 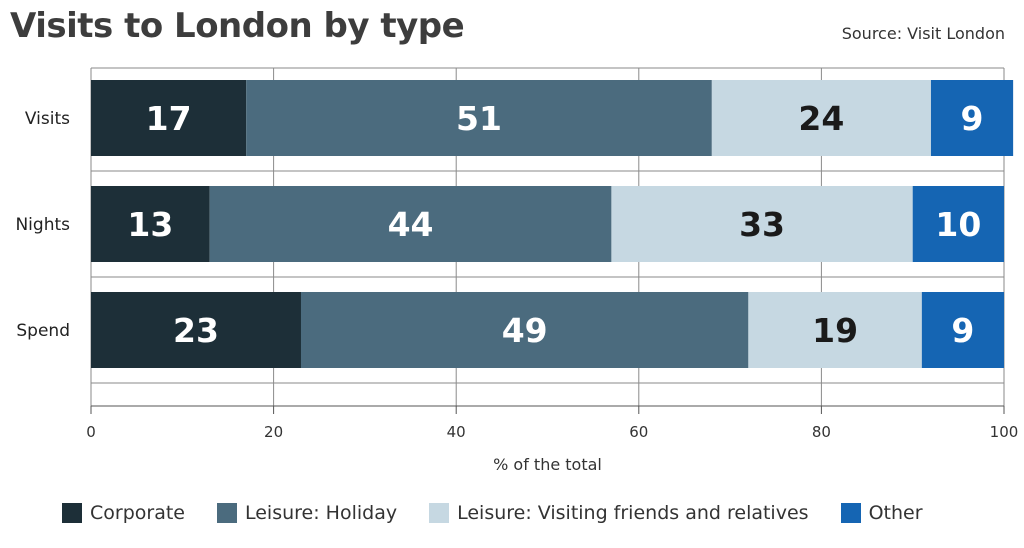 I want to click on bar-spend-leisure-visiting-friends-and-relatives, so click(x=835, y=330).